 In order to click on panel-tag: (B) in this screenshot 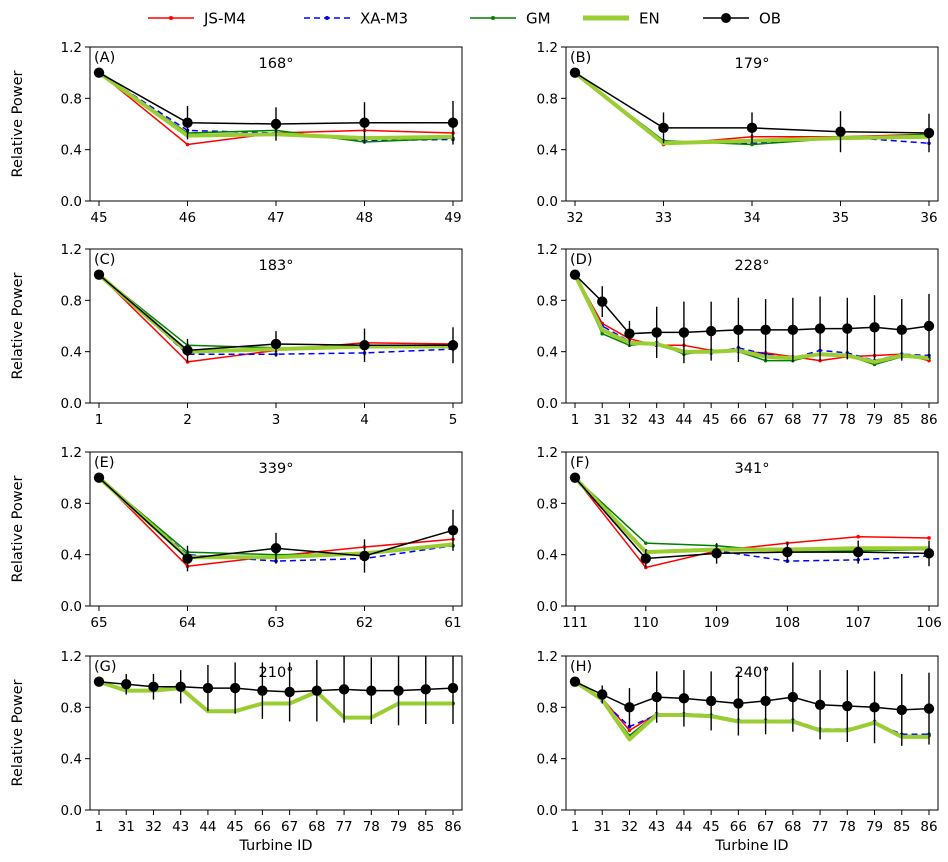, I will do `click(580, 58)`.